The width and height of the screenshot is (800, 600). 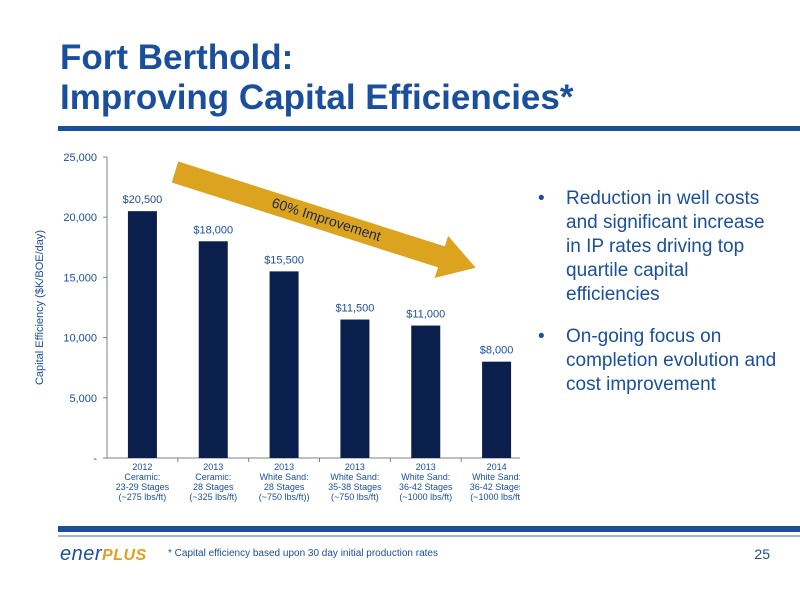 I want to click on title-line-2: Improving Capital Efficiencies*, so click(x=317, y=97).